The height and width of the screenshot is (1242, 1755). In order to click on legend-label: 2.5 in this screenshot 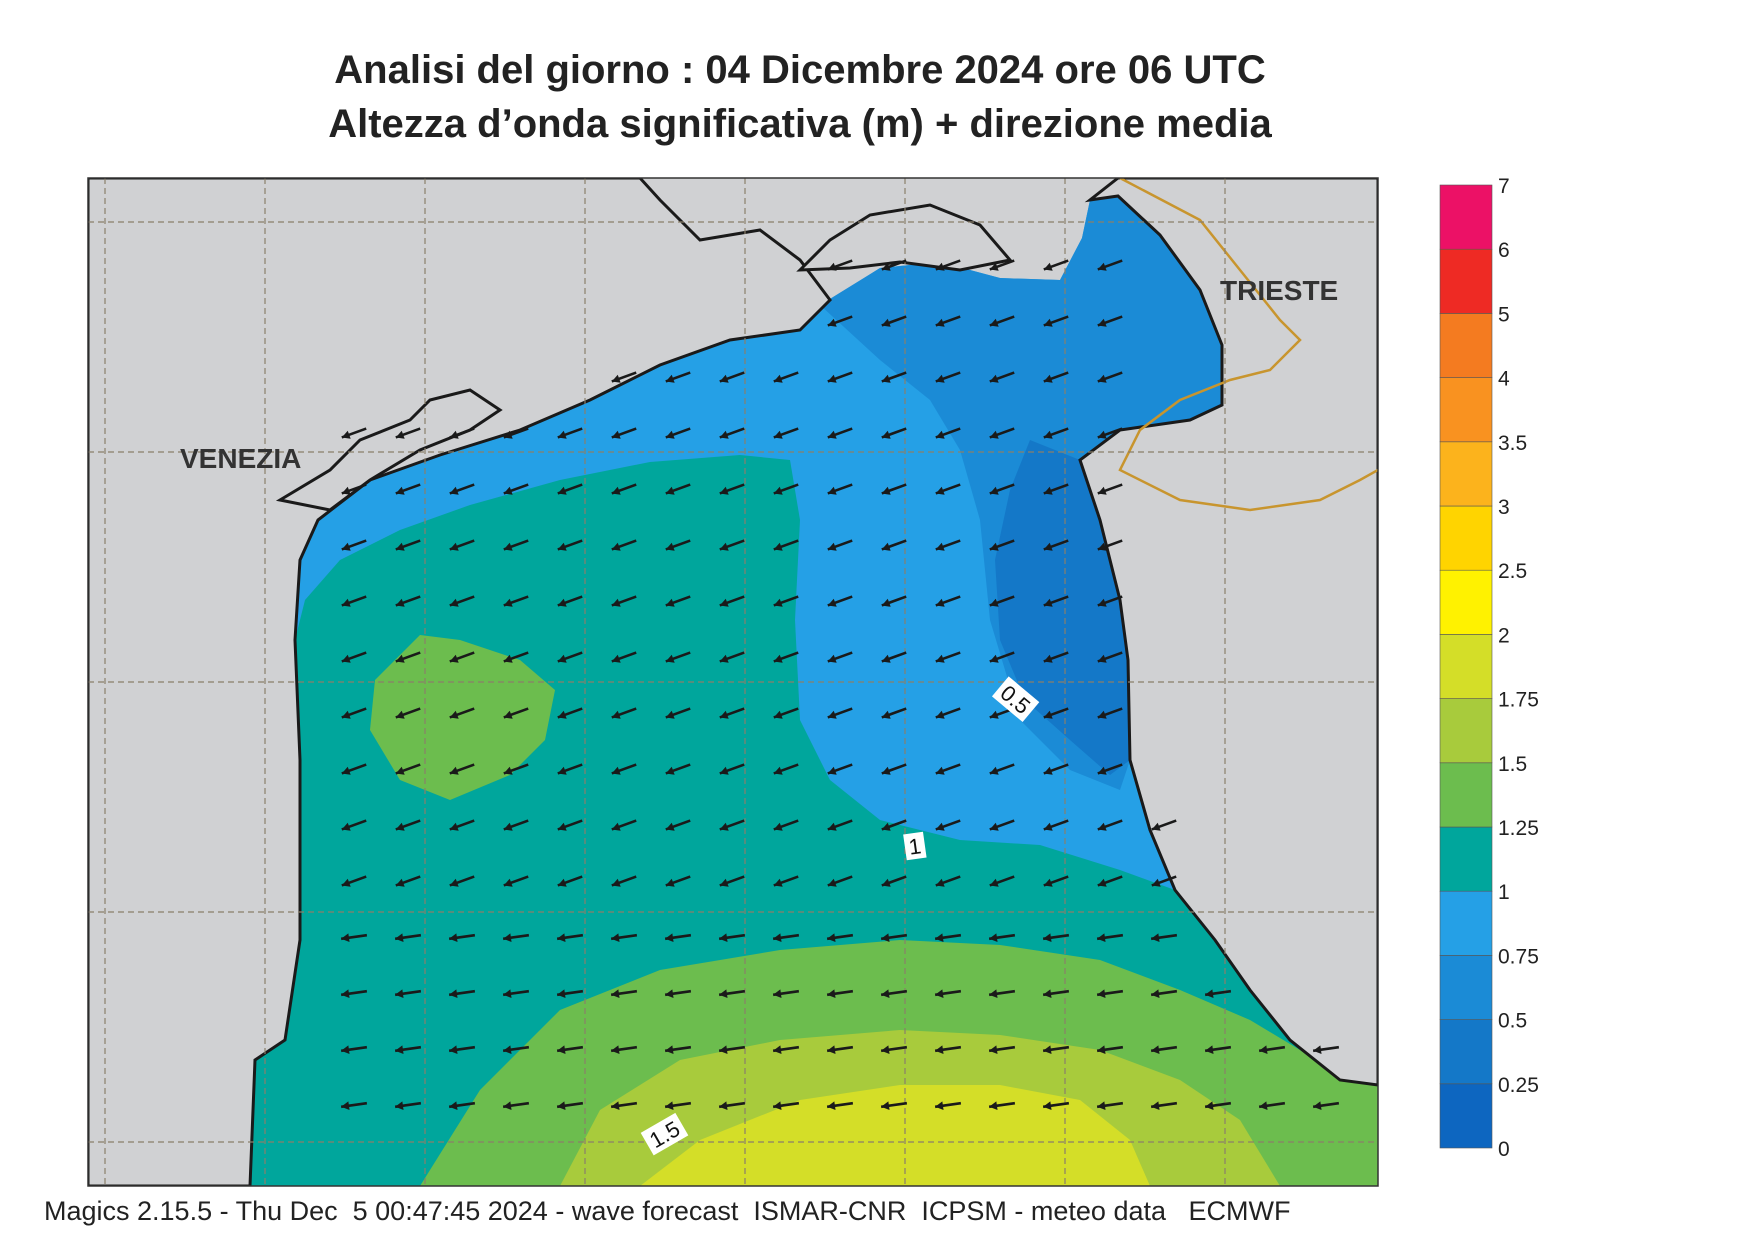, I will do `click(1512, 571)`.